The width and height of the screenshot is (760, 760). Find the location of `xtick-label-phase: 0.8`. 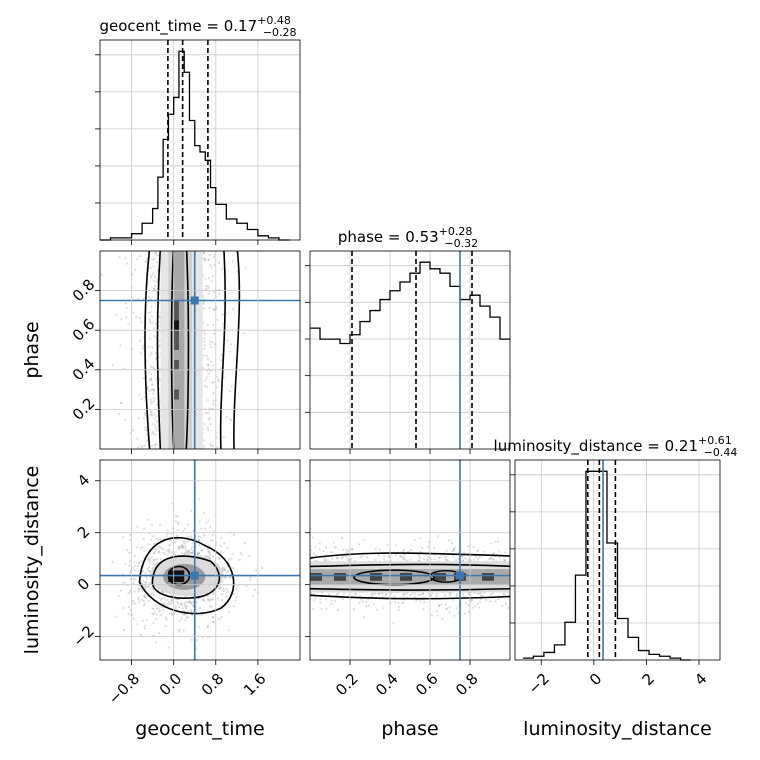

xtick-label-phase: 0.8 is located at coordinates (467, 685).